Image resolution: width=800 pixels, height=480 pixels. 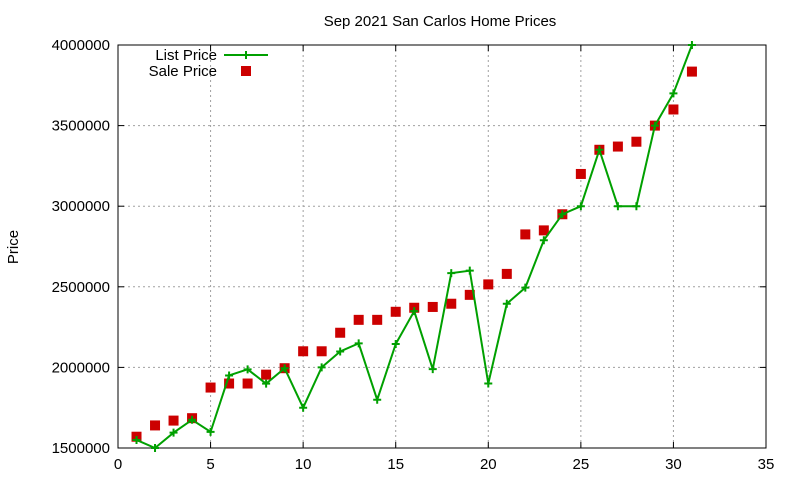 I want to click on x-tick-label: 35, so click(x=766, y=464).